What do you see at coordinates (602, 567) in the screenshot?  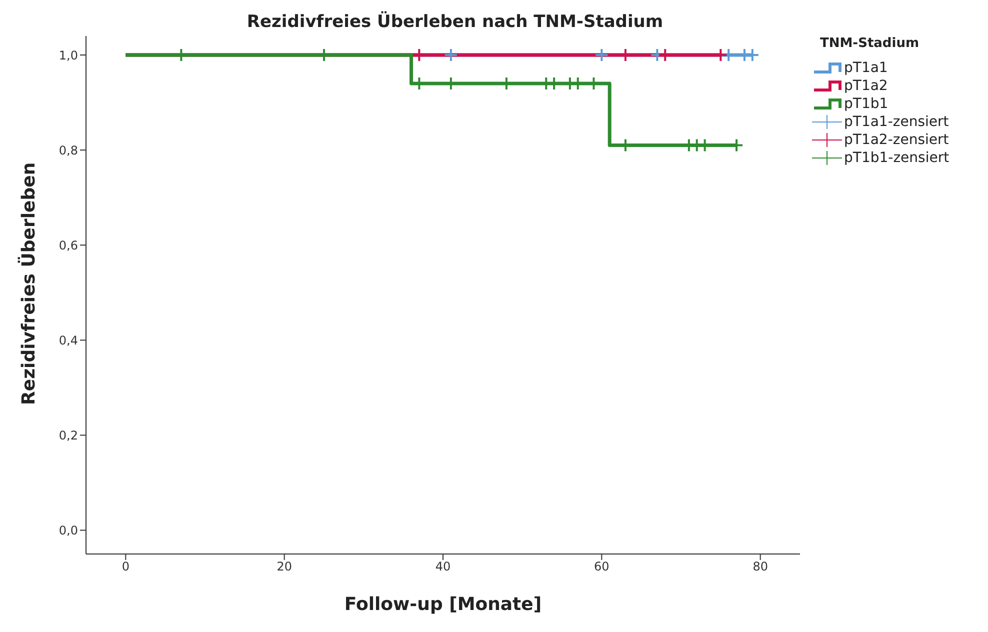 I see `x-tick-label: 60` at bounding box center [602, 567].